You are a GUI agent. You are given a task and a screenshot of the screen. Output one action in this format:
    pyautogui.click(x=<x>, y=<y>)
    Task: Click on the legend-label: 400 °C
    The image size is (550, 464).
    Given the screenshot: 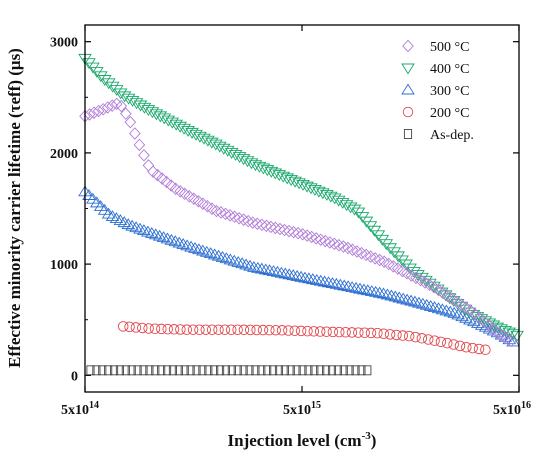 What is the action you would take?
    pyautogui.click(x=449, y=69)
    